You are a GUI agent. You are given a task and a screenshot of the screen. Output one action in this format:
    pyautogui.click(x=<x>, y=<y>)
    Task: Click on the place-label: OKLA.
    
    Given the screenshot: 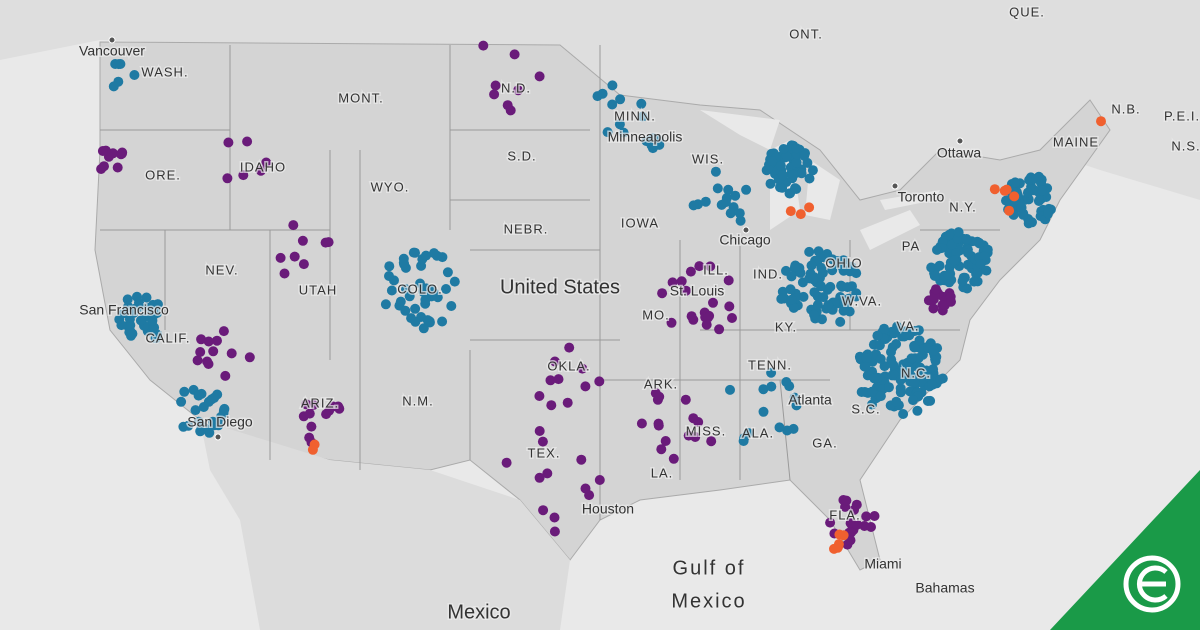 What is the action you would take?
    pyautogui.click(x=568, y=365)
    